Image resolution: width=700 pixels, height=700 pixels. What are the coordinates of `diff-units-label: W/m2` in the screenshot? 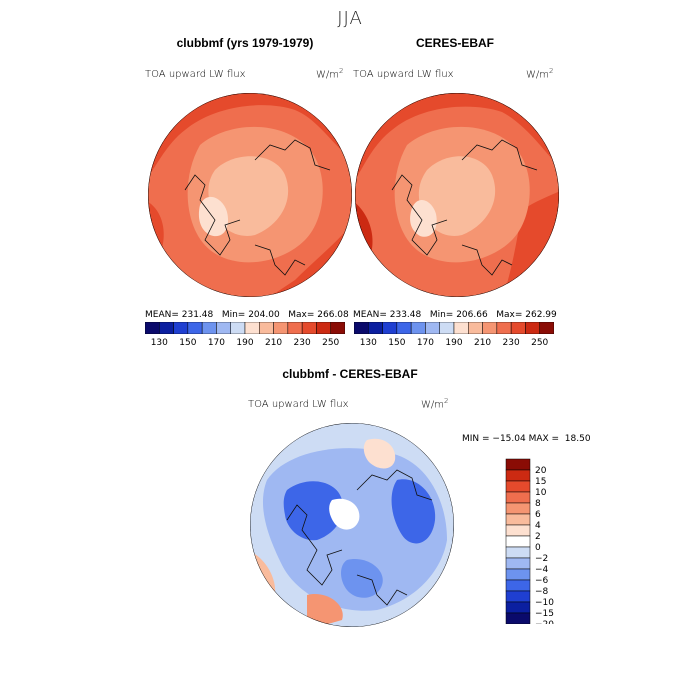 It's located at (435, 404).